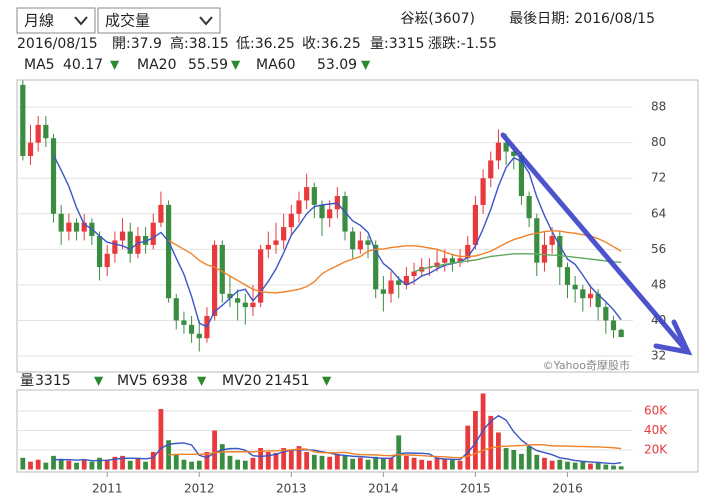  What do you see at coordinates (337, 65) in the screenshot?
I see `legend-value: 53.09` at bounding box center [337, 65].